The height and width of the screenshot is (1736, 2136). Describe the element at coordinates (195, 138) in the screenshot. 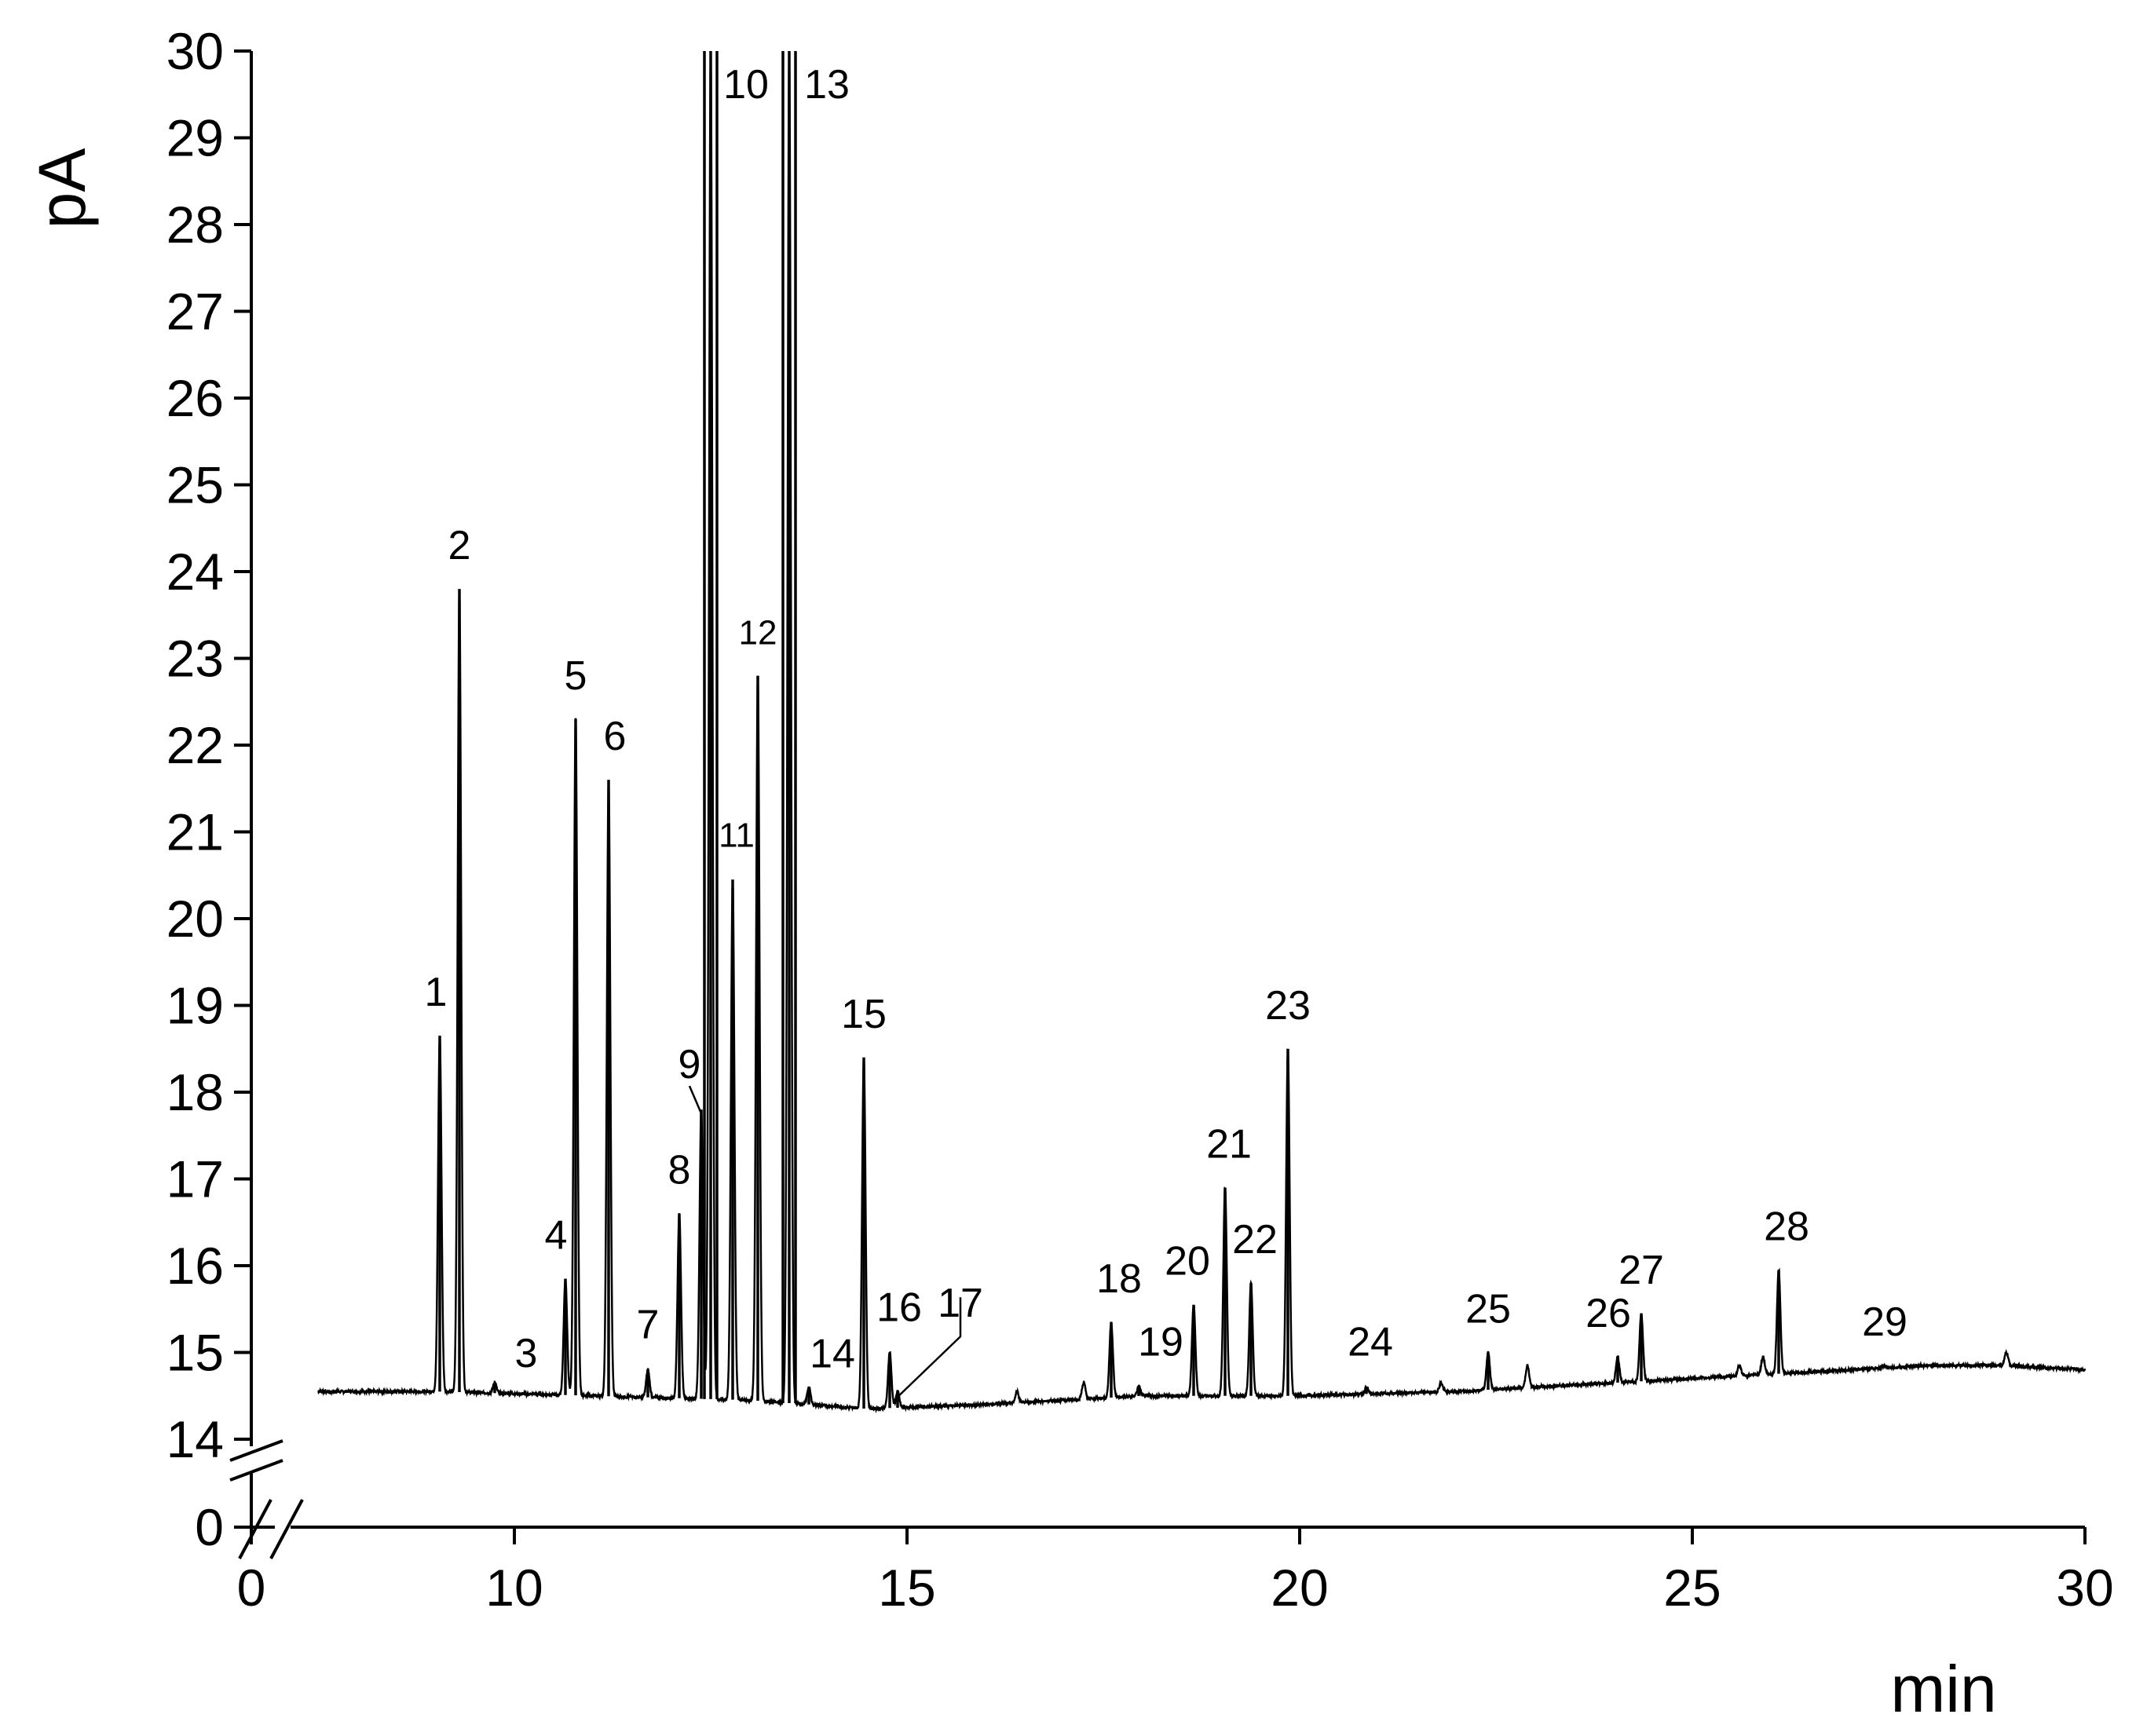

I see `y-tick-label: 29` at that location.